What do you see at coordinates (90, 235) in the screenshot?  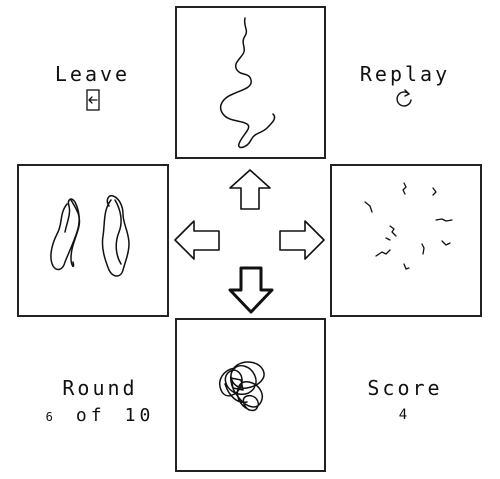 I see `two-strands-drawing` at bounding box center [90, 235].